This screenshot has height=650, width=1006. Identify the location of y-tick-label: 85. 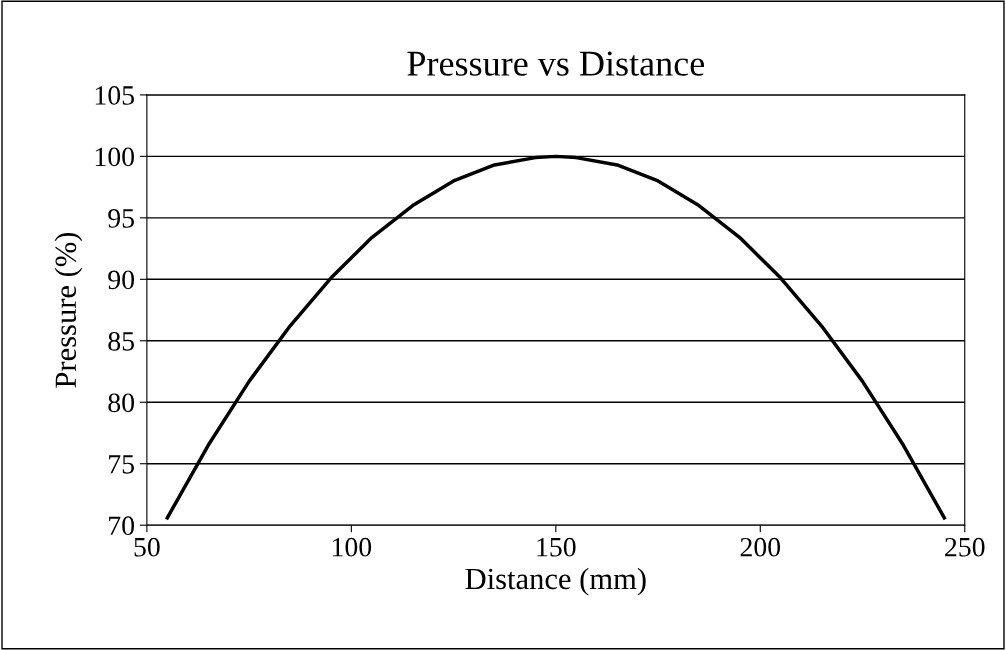
(121, 341).